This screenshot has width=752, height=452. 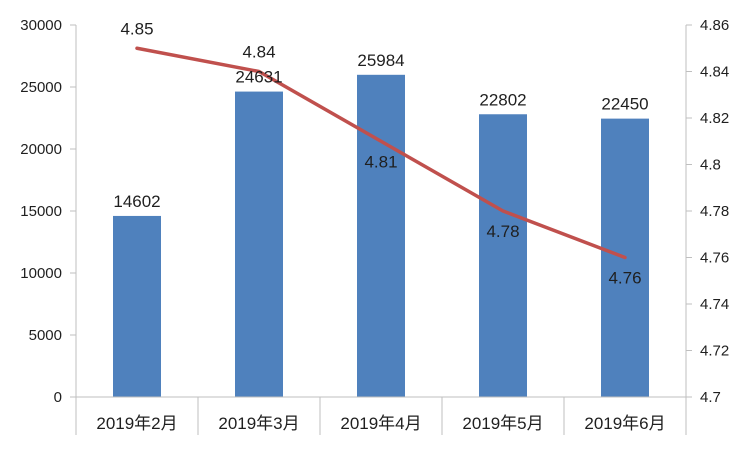 What do you see at coordinates (714, 258) in the screenshot?
I see `right-tick-label: 4.76` at bounding box center [714, 258].